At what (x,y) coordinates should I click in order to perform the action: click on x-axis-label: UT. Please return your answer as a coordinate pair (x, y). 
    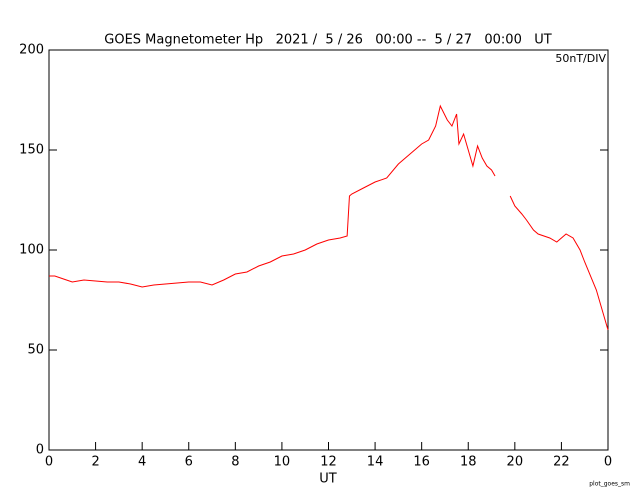
    Looking at the image, I should click on (328, 479).